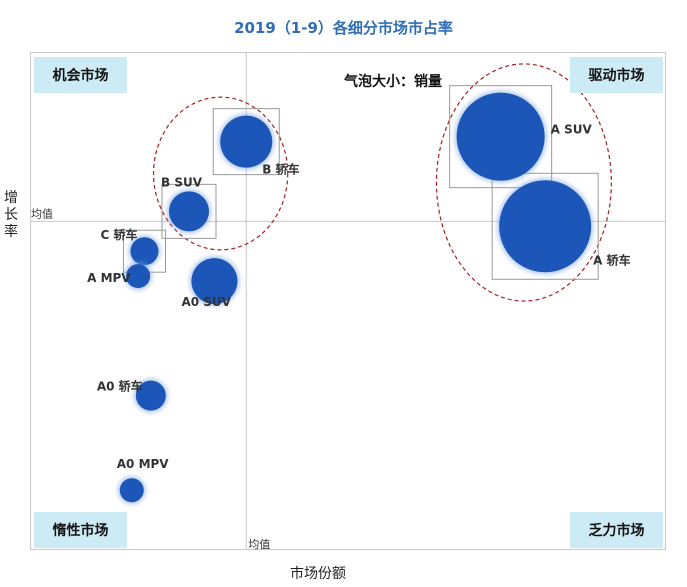 The width and height of the screenshot is (687, 587). Describe the element at coordinates (318, 574) in the screenshot. I see `x-axis-label: 市场份额` at that location.